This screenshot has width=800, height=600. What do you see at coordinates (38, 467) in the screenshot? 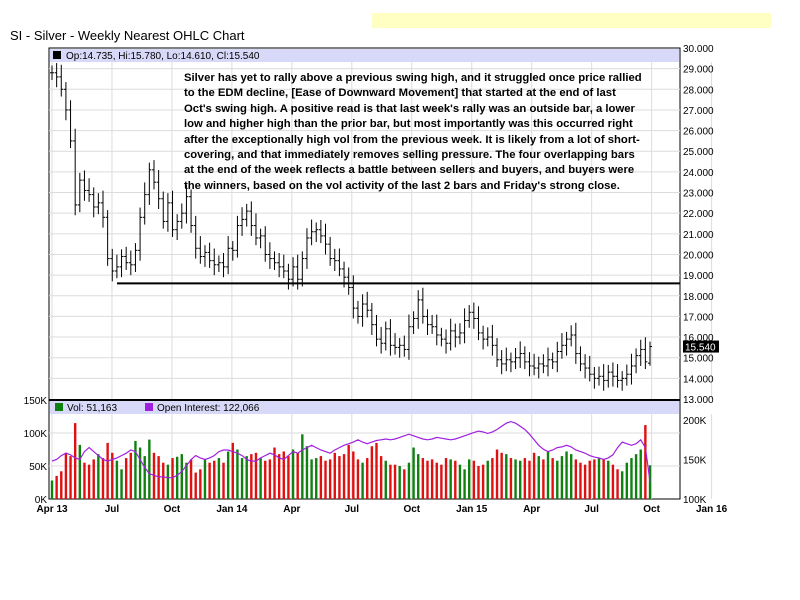
I see `volume-tick-label: 50K` at bounding box center [38, 467].